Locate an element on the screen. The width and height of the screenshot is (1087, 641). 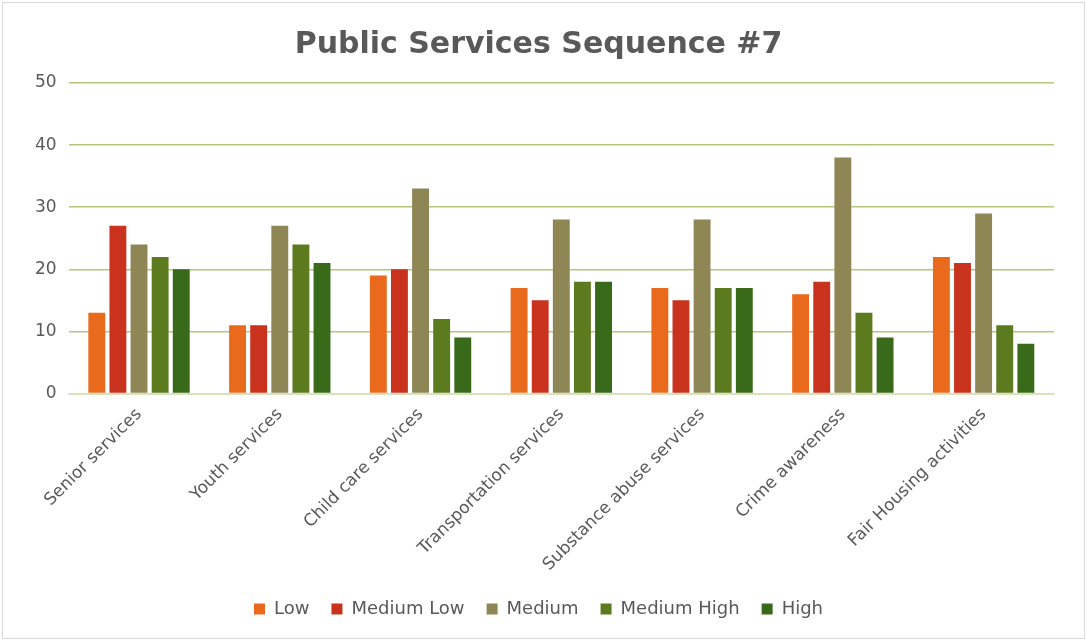
y-tick-label: 40 is located at coordinates (45, 143).